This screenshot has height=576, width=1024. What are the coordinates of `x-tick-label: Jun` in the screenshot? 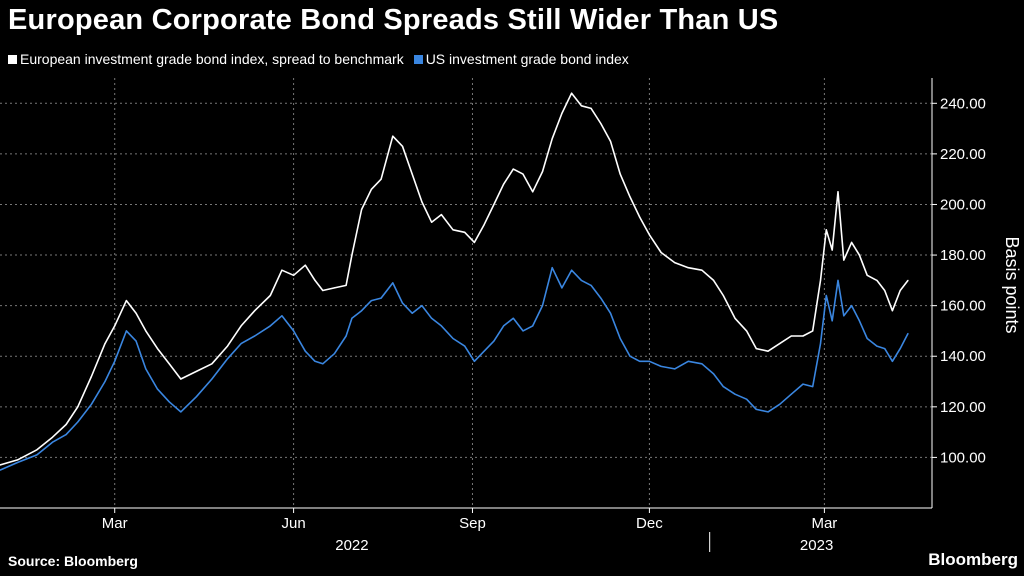 It's located at (293, 523).